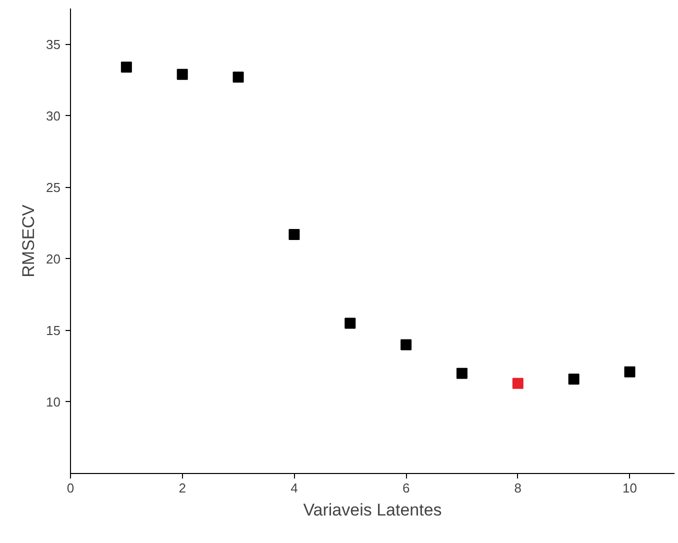  What do you see at coordinates (53, 330) in the screenshot?
I see `y-tick-label: 15` at bounding box center [53, 330].